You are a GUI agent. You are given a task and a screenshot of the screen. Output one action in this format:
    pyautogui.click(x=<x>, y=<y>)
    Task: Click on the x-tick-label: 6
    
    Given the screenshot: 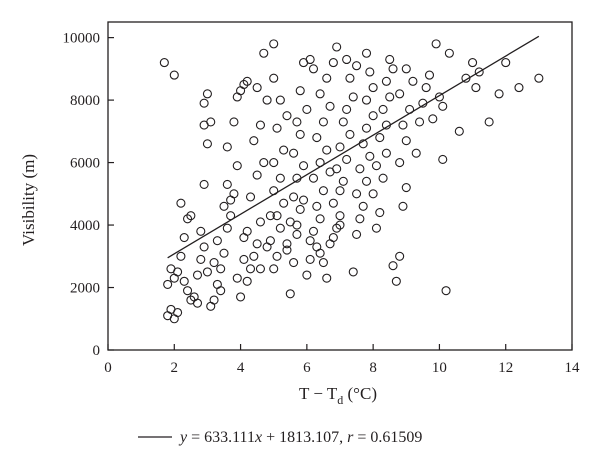 What is the action you would take?
    pyautogui.click(x=307, y=368)
    